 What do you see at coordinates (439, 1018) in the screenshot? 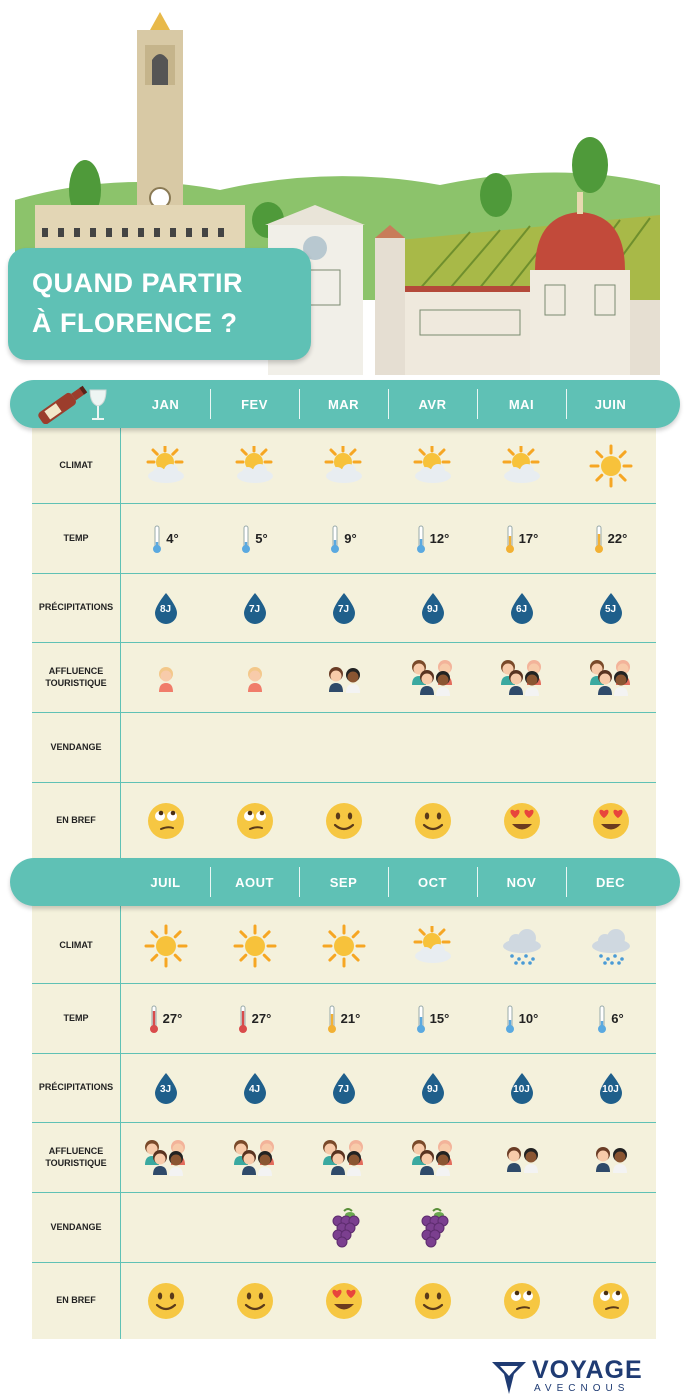
I see `temperature-value: 15°` at bounding box center [439, 1018].